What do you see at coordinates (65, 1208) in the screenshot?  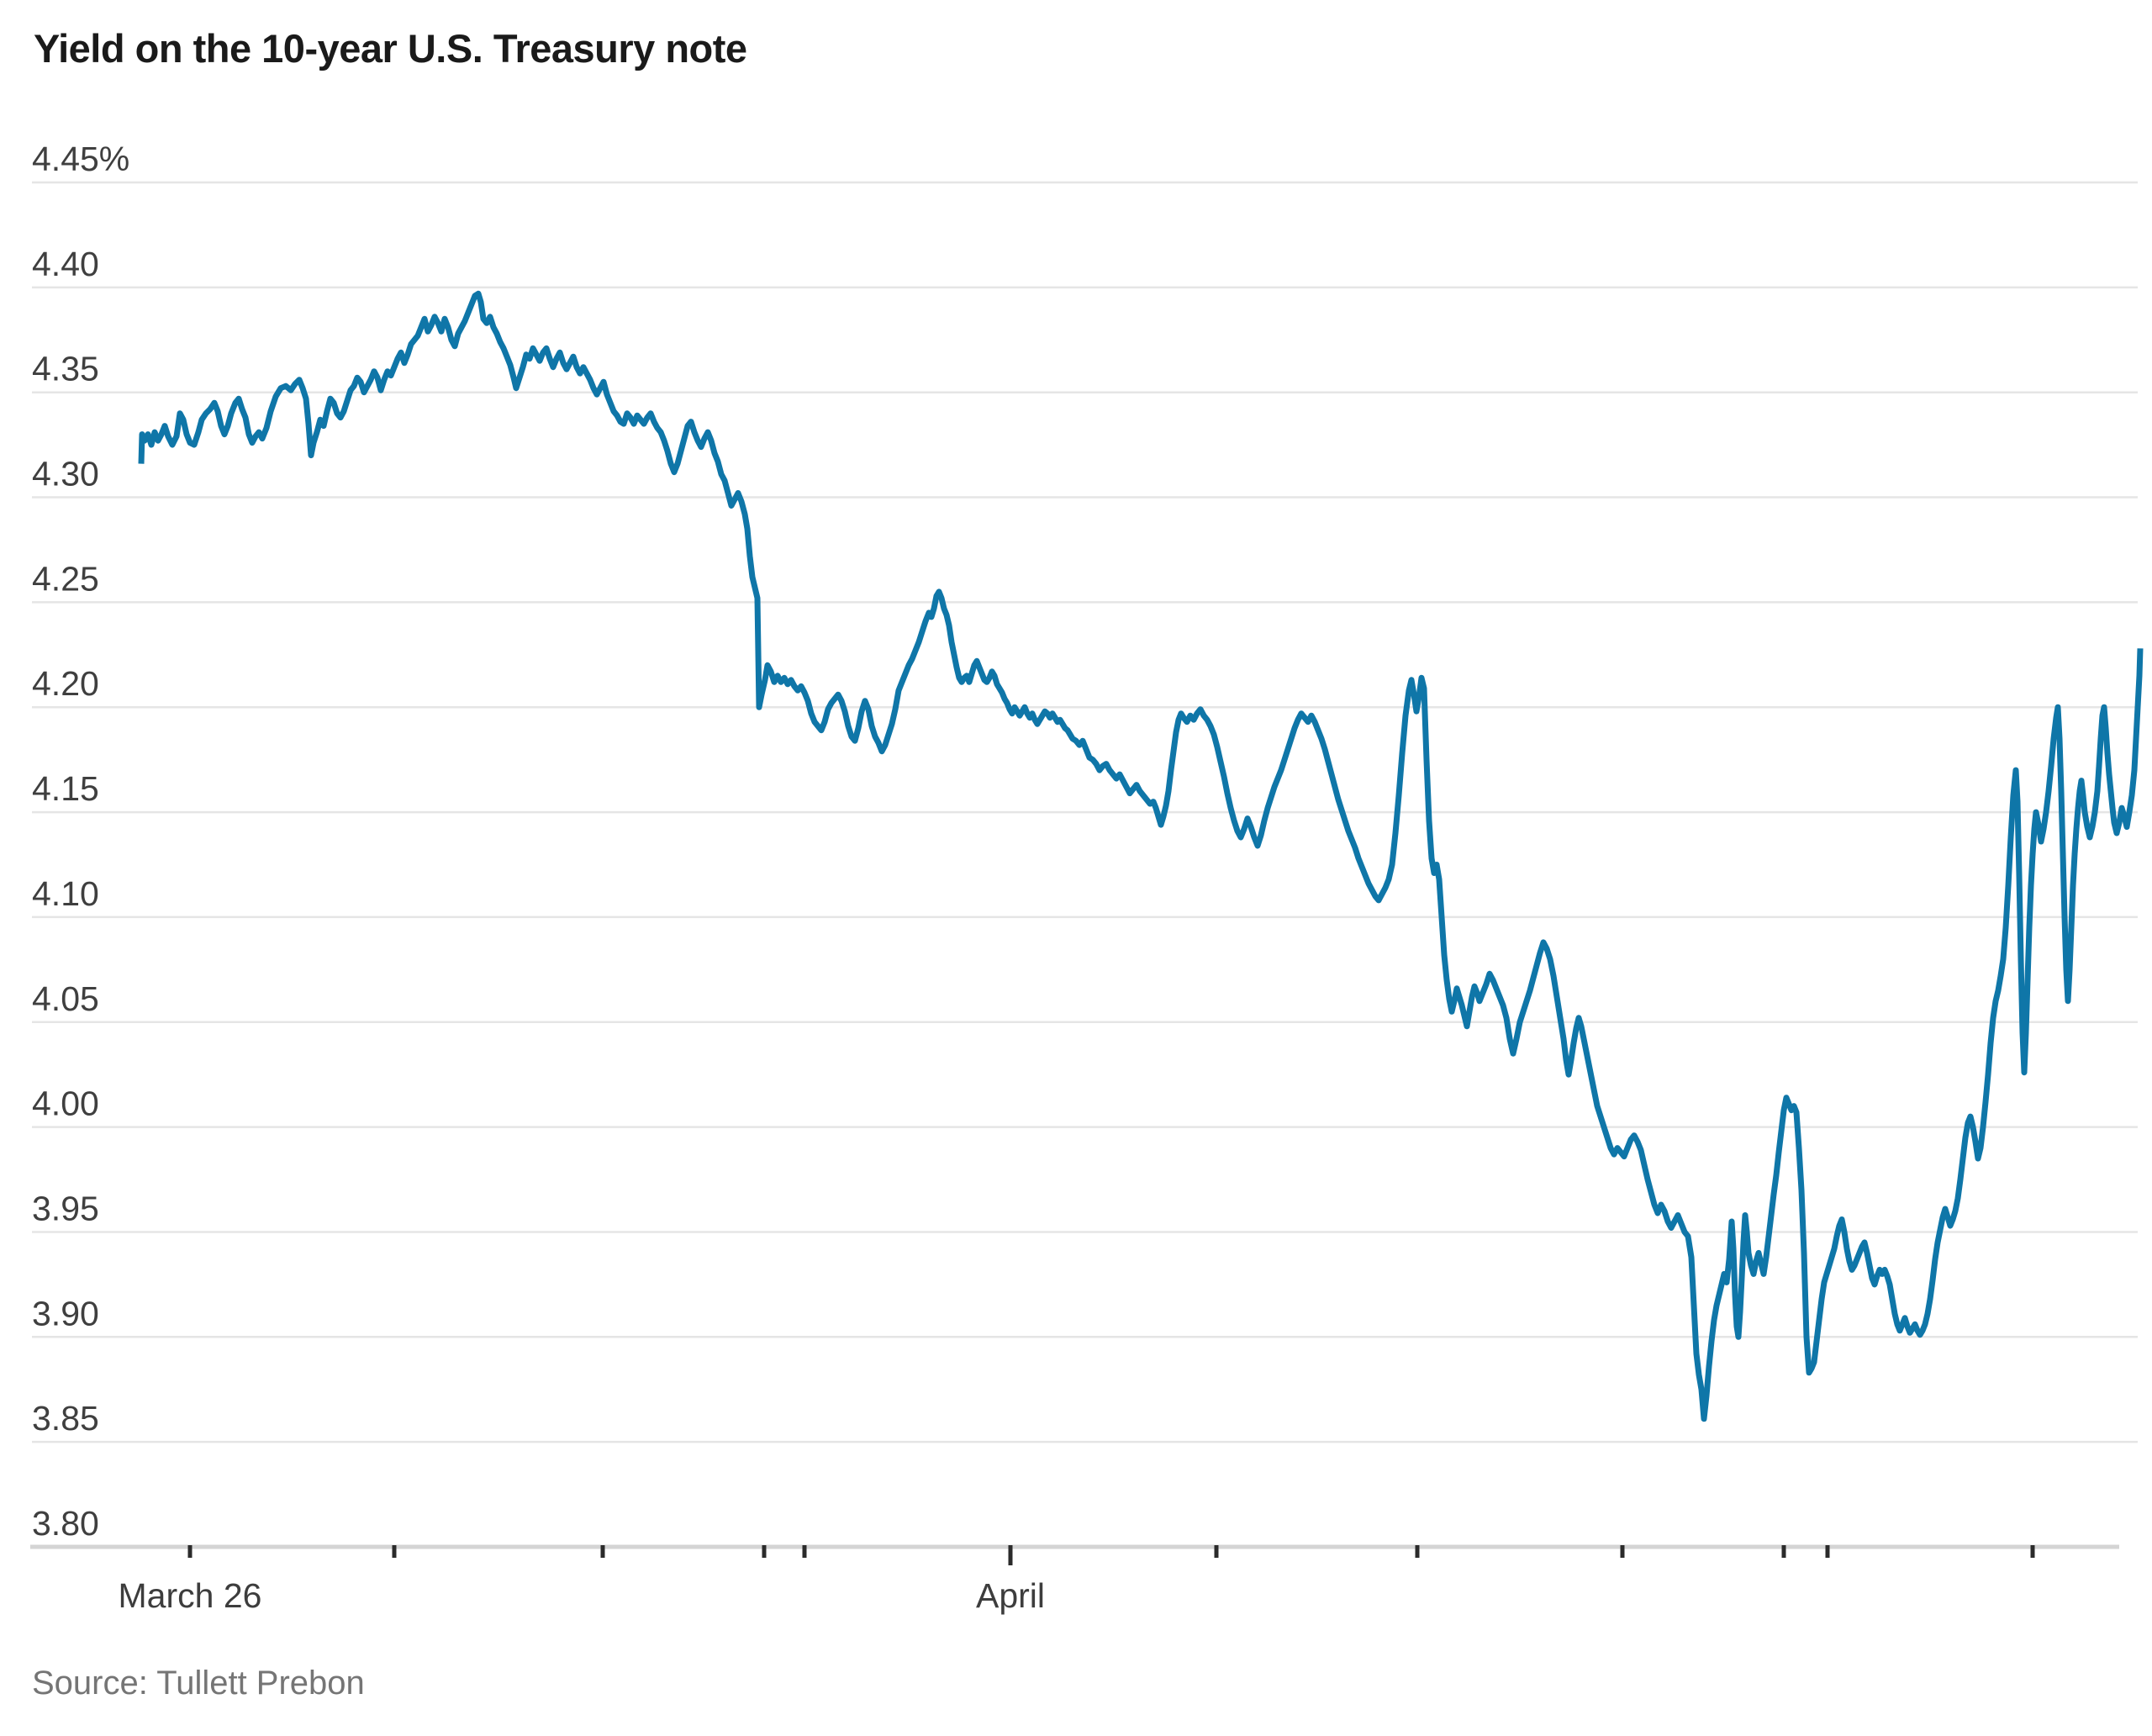 I see `y-axis-label: 3.95` at bounding box center [65, 1208].